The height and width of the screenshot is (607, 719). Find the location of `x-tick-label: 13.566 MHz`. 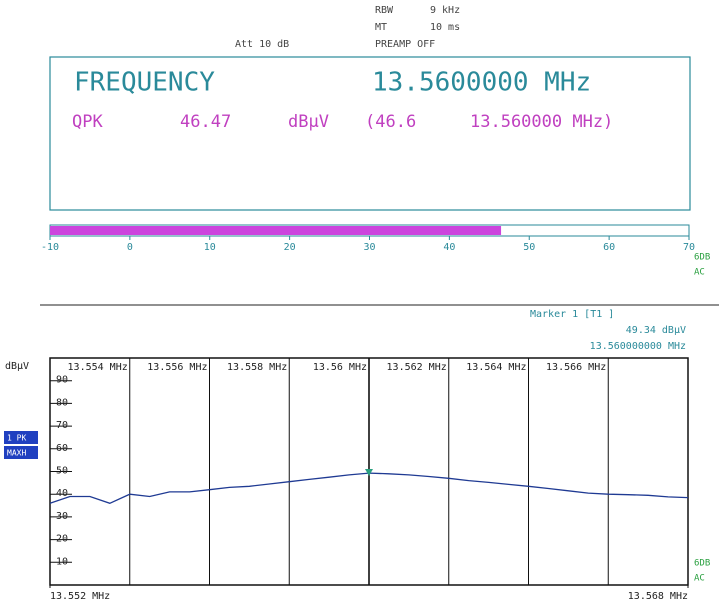

x-tick-label: 13.566 MHz is located at coordinates (576, 367).